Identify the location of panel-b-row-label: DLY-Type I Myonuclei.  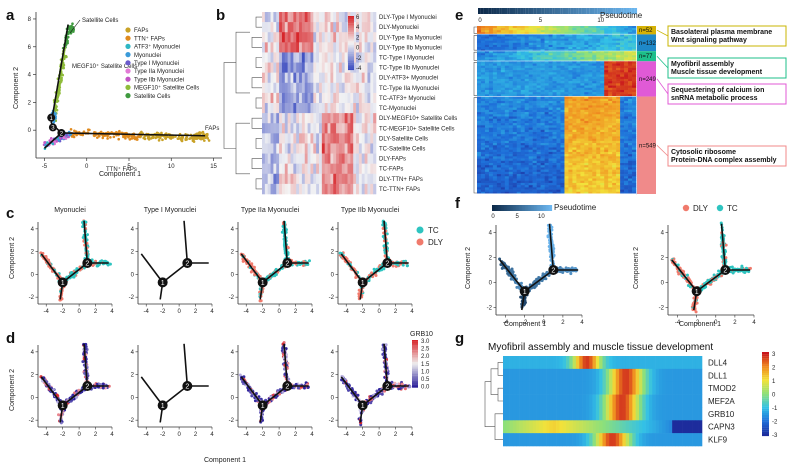
(408, 18).